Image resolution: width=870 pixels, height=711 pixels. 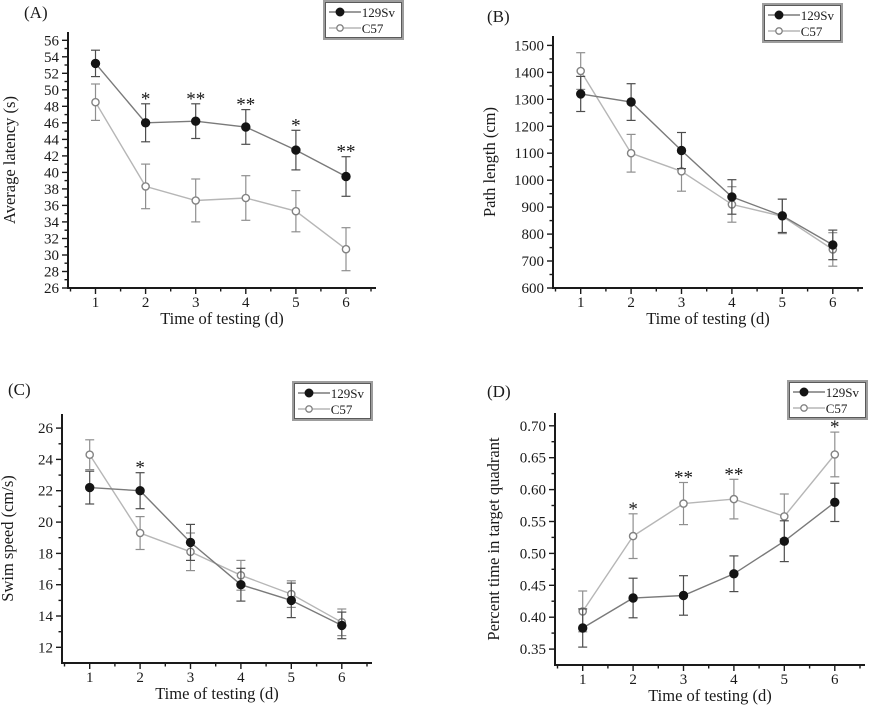 What do you see at coordinates (533, 289) in the screenshot?
I see `y-tick-label: 600` at bounding box center [533, 289].